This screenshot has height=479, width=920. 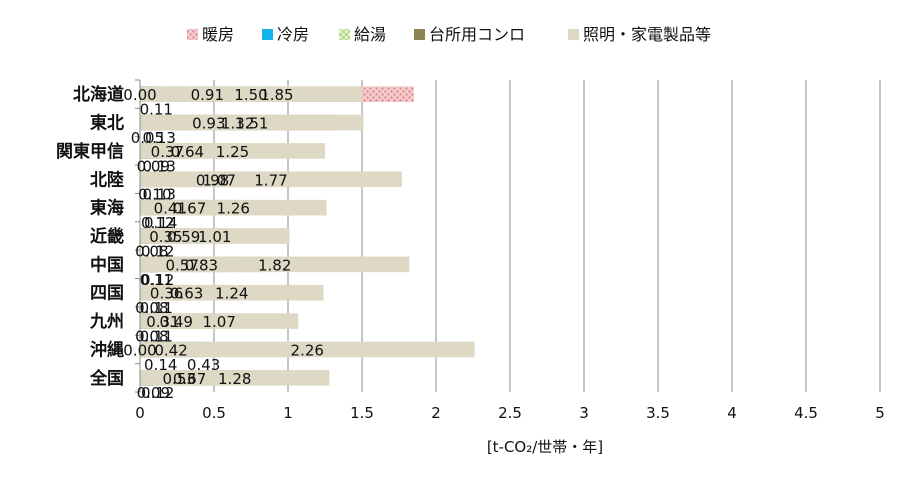 What do you see at coordinates (181, 265) in the screenshot?
I see `value-label-6-0: 0.57` at bounding box center [181, 265].